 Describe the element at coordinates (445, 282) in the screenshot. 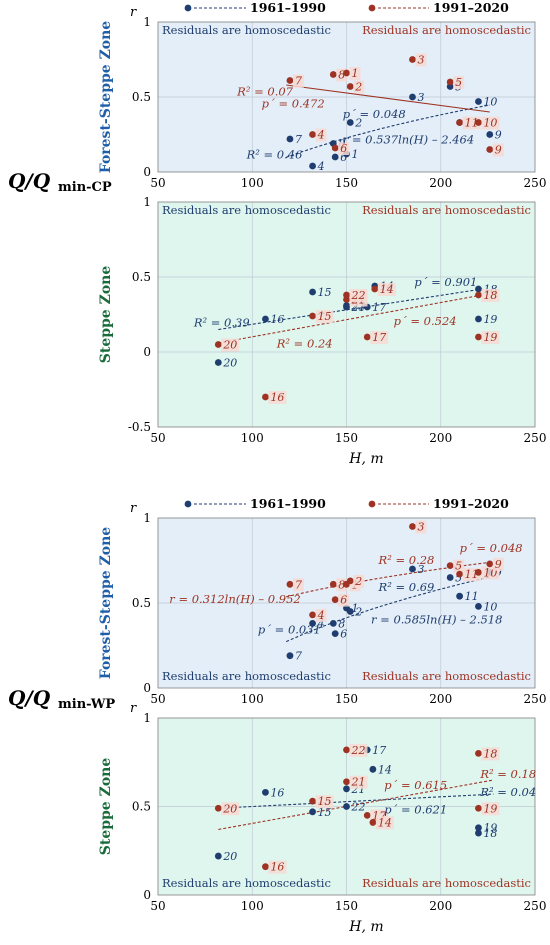

I see `annotation: p´ = 0.901` at that location.